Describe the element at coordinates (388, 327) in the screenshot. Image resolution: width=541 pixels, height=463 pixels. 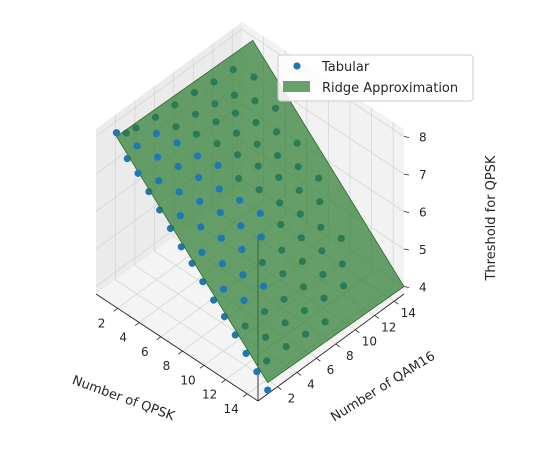
I see `y-tick-label: 12` at that location.